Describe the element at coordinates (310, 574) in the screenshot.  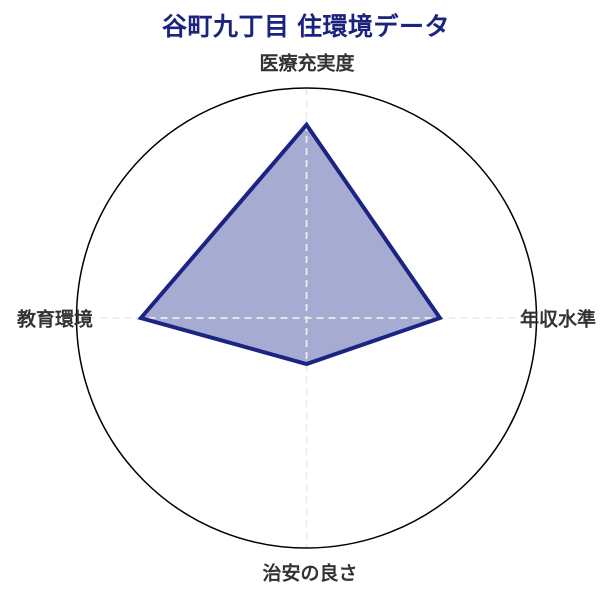
I see `axis-label-safety: 治安の良さ` at that location.